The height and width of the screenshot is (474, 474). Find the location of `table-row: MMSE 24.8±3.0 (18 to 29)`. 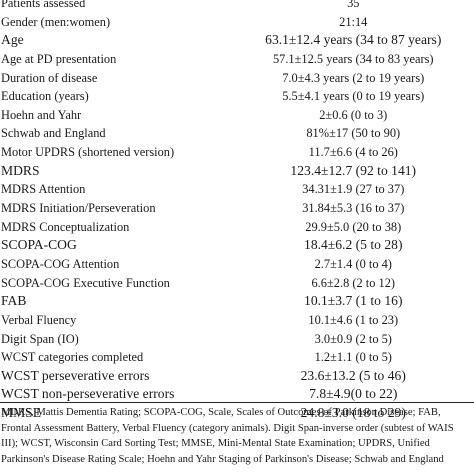

table-row: MMSE 24.8±3.0 (18 to 29) is located at coordinates (237, 413).